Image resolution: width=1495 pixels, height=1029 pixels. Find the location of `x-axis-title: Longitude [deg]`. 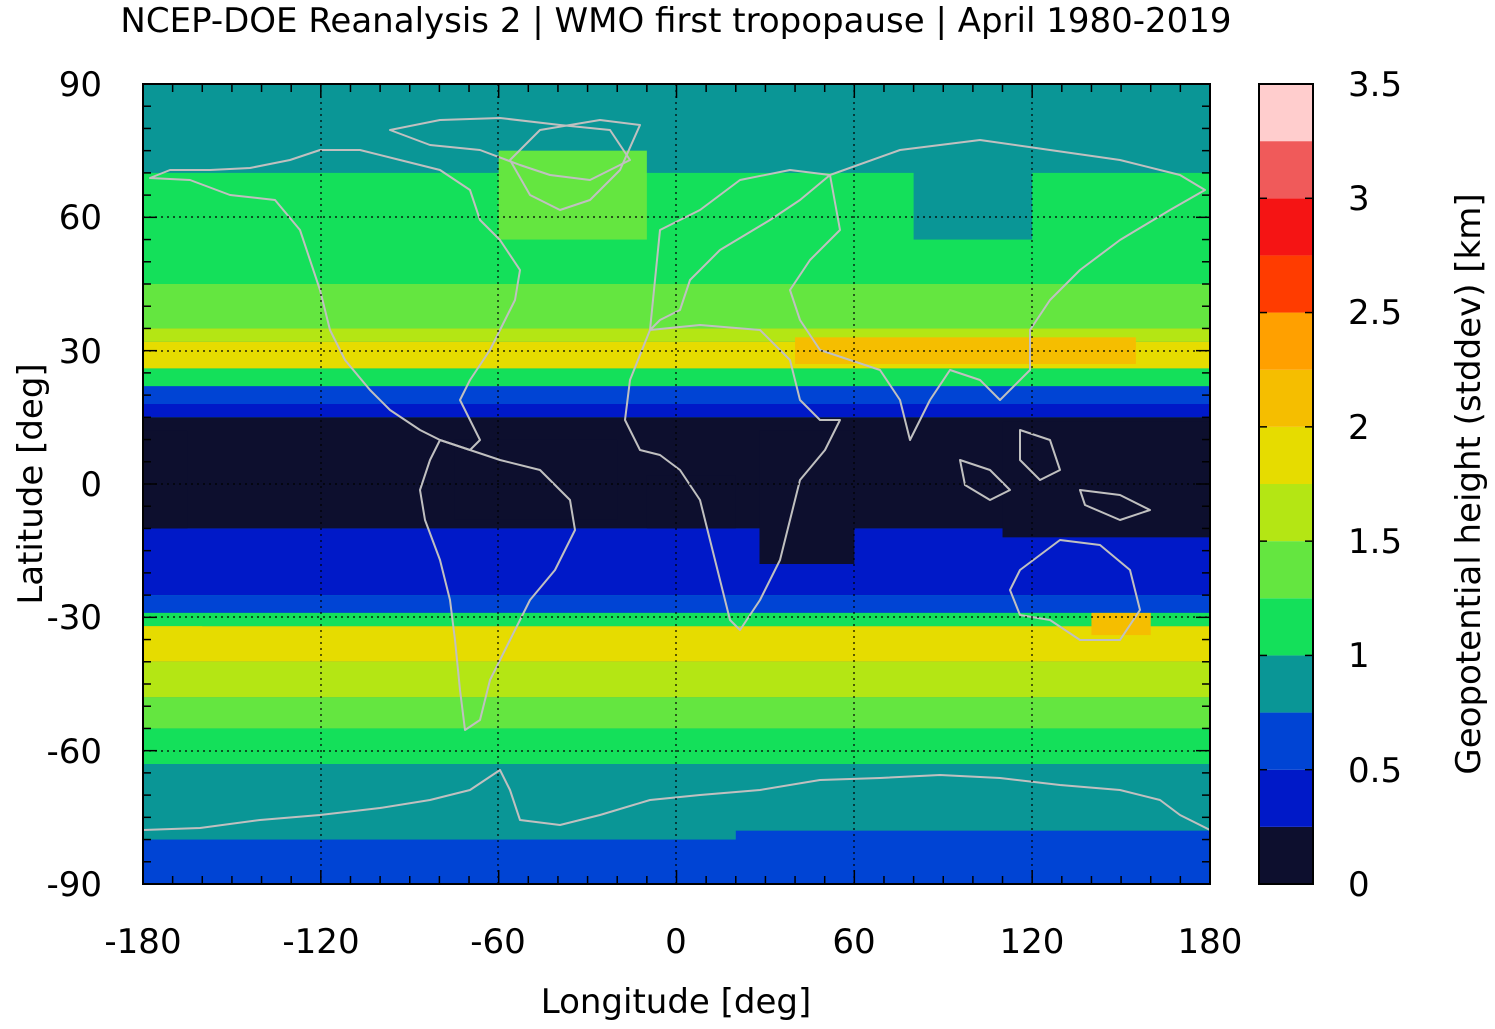

x-axis-title: Longitude [deg] is located at coordinates (676, 1002).